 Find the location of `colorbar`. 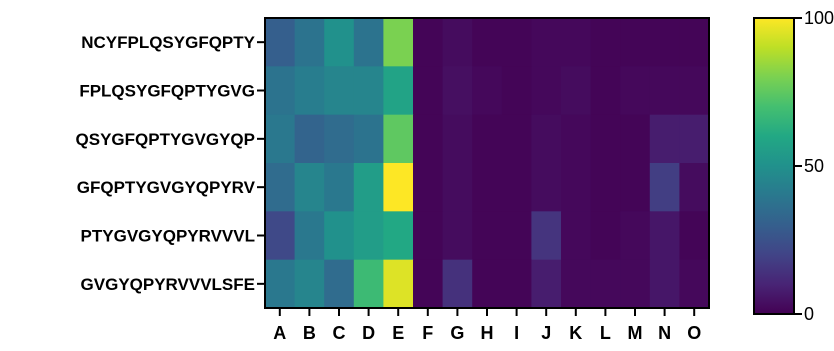

colorbar is located at coordinates (774, 166).